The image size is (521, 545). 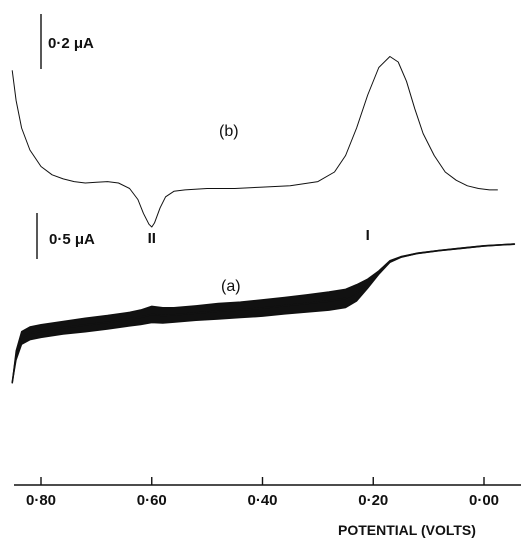 I want to click on x-tick-label: 0·80, so click(x=41, y=500).